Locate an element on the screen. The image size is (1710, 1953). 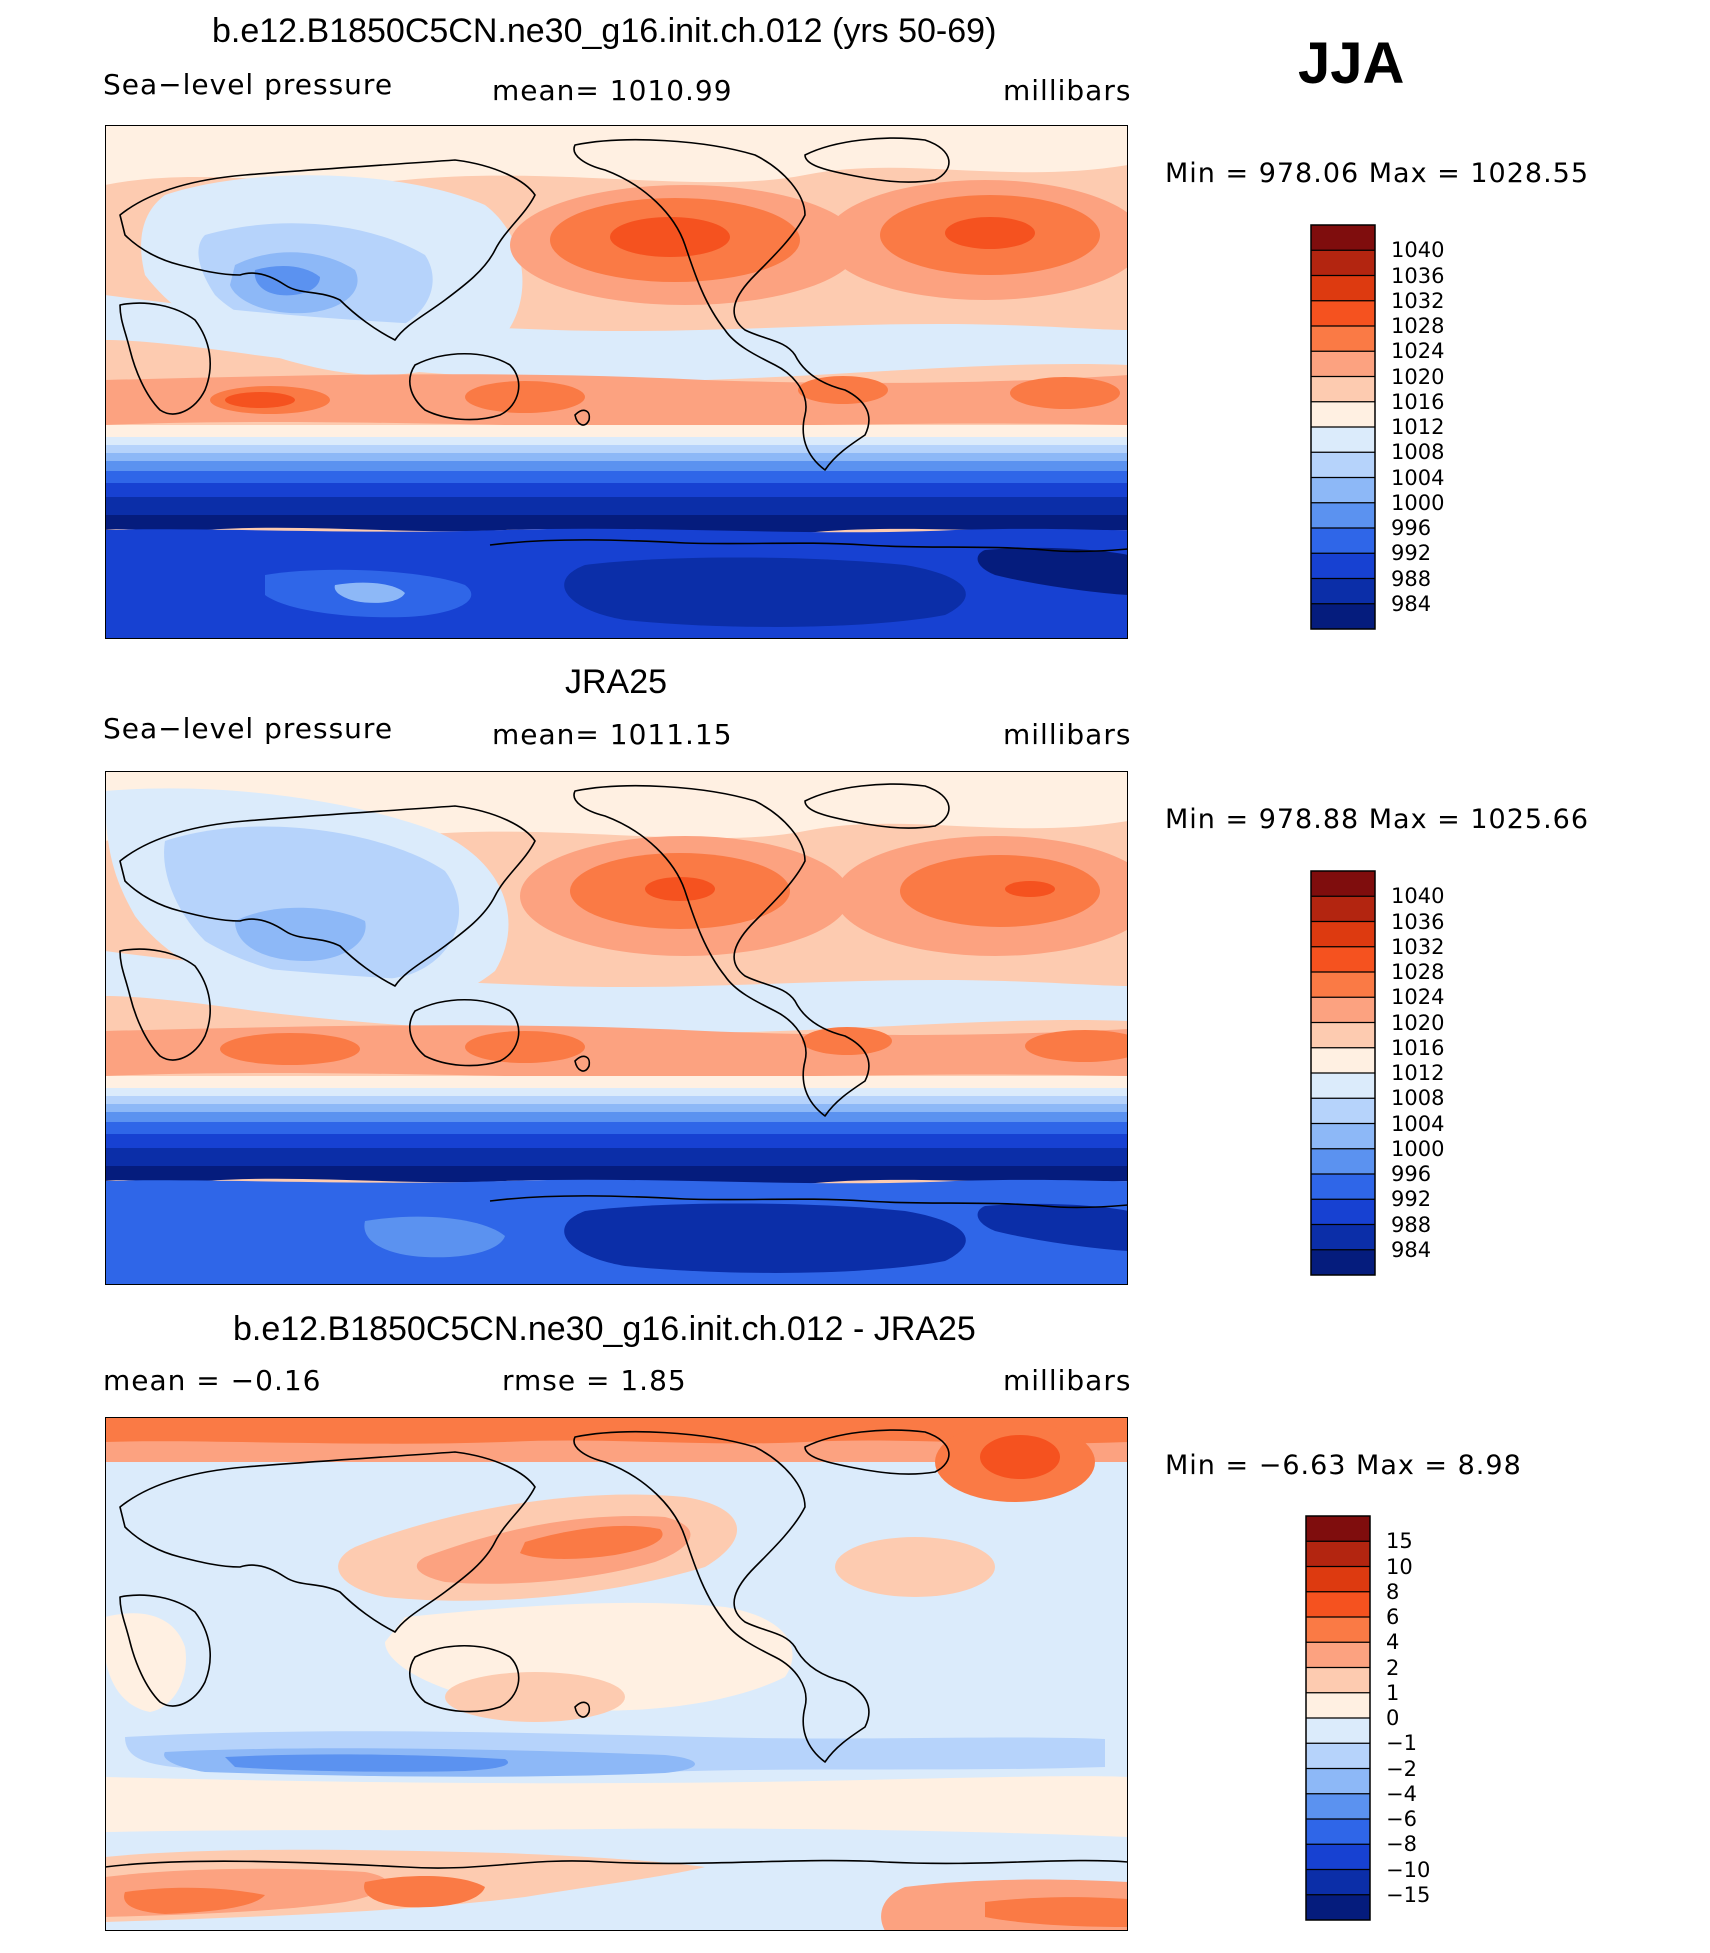
colorbar-tick-label: 8 is located at coordinates (1393, 1591).